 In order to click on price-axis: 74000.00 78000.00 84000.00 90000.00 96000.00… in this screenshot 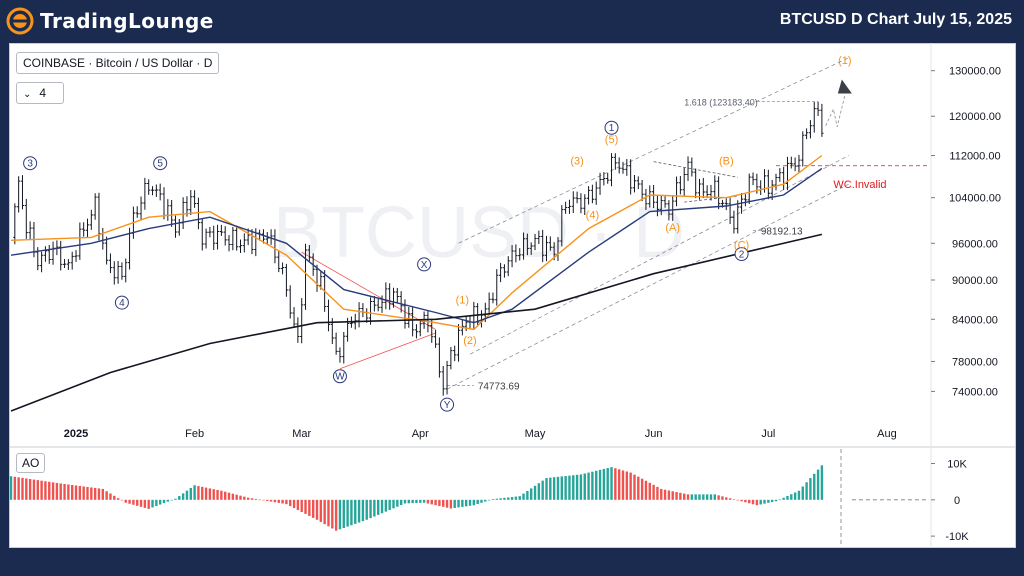, I will do `click(966, 232)`.